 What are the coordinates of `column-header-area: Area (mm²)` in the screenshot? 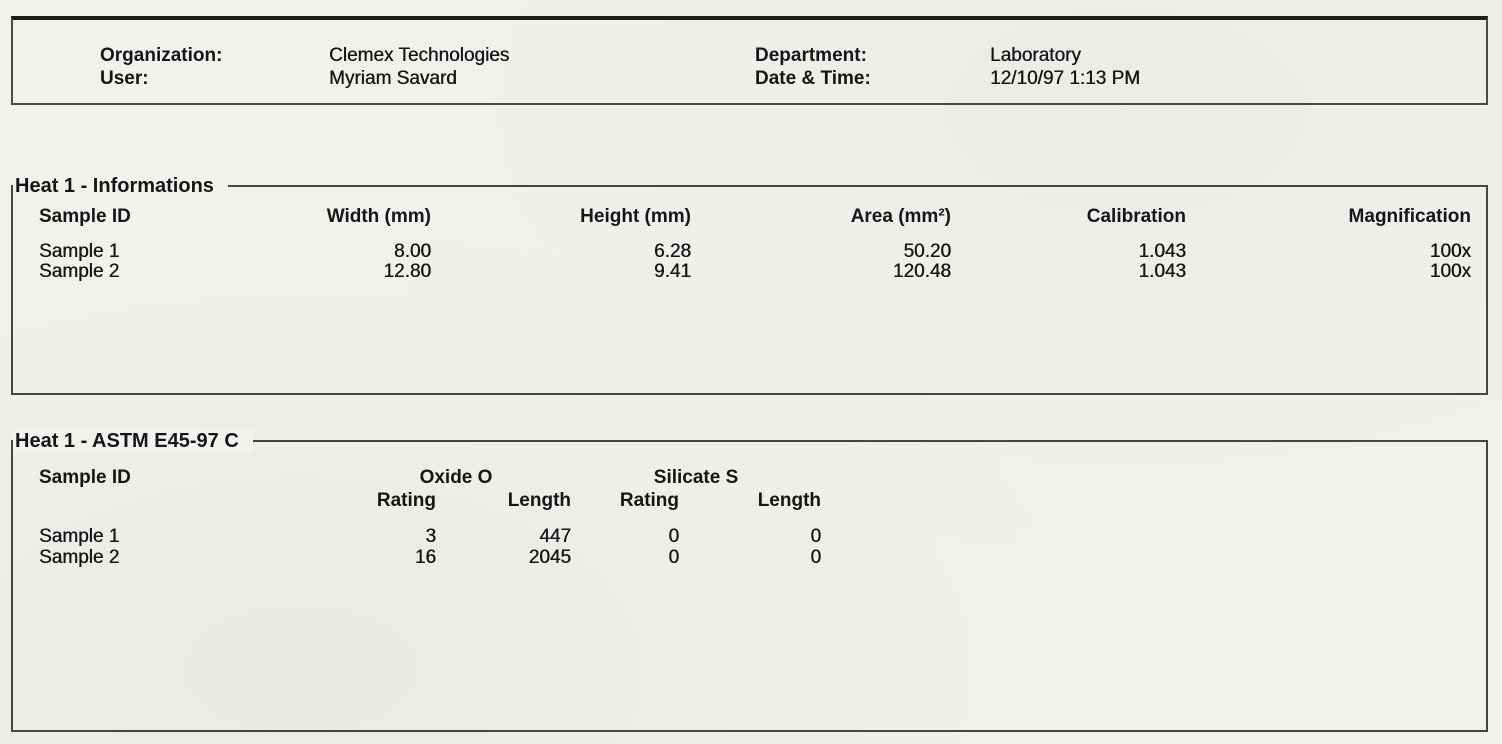 It's located at (900, 216).